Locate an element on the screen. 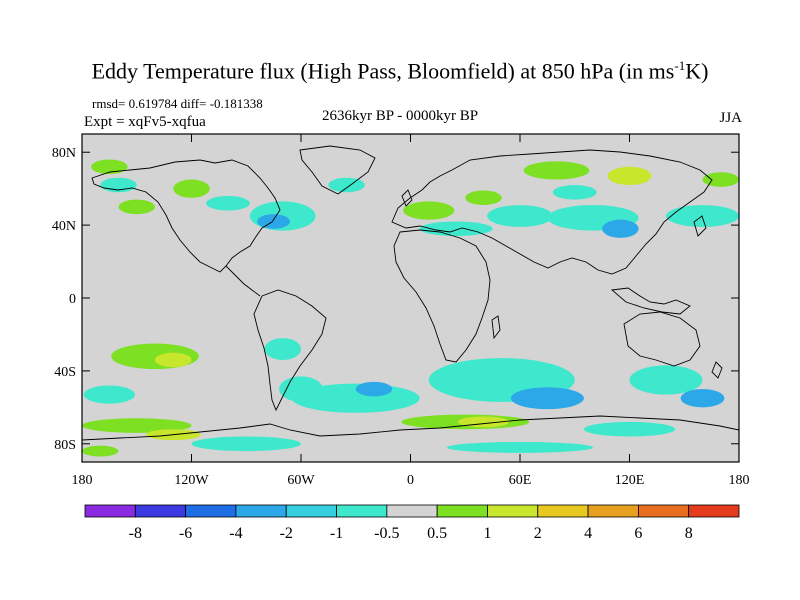  colorbar-label: -2 is located at coordinates (286, 533).